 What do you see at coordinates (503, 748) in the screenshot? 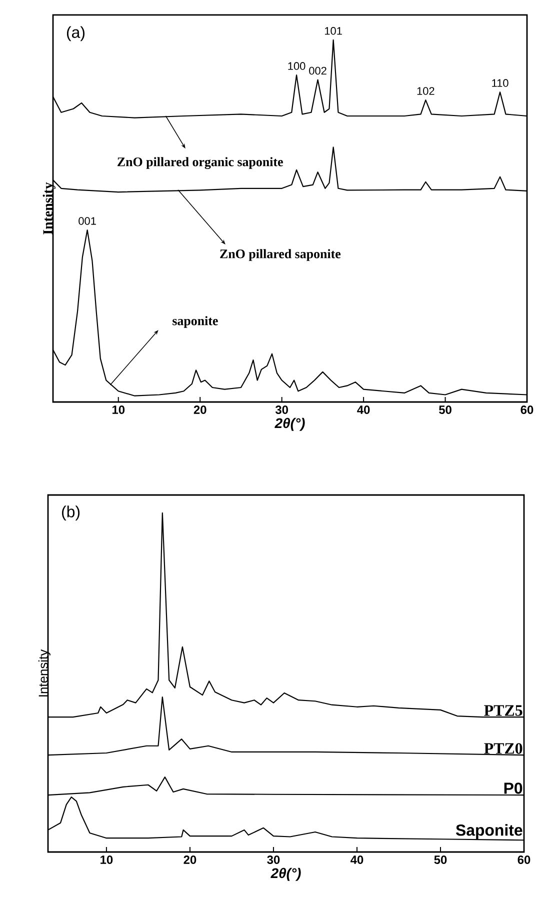
I see `series-label: PTZ0` at bounding box center [503, 748].